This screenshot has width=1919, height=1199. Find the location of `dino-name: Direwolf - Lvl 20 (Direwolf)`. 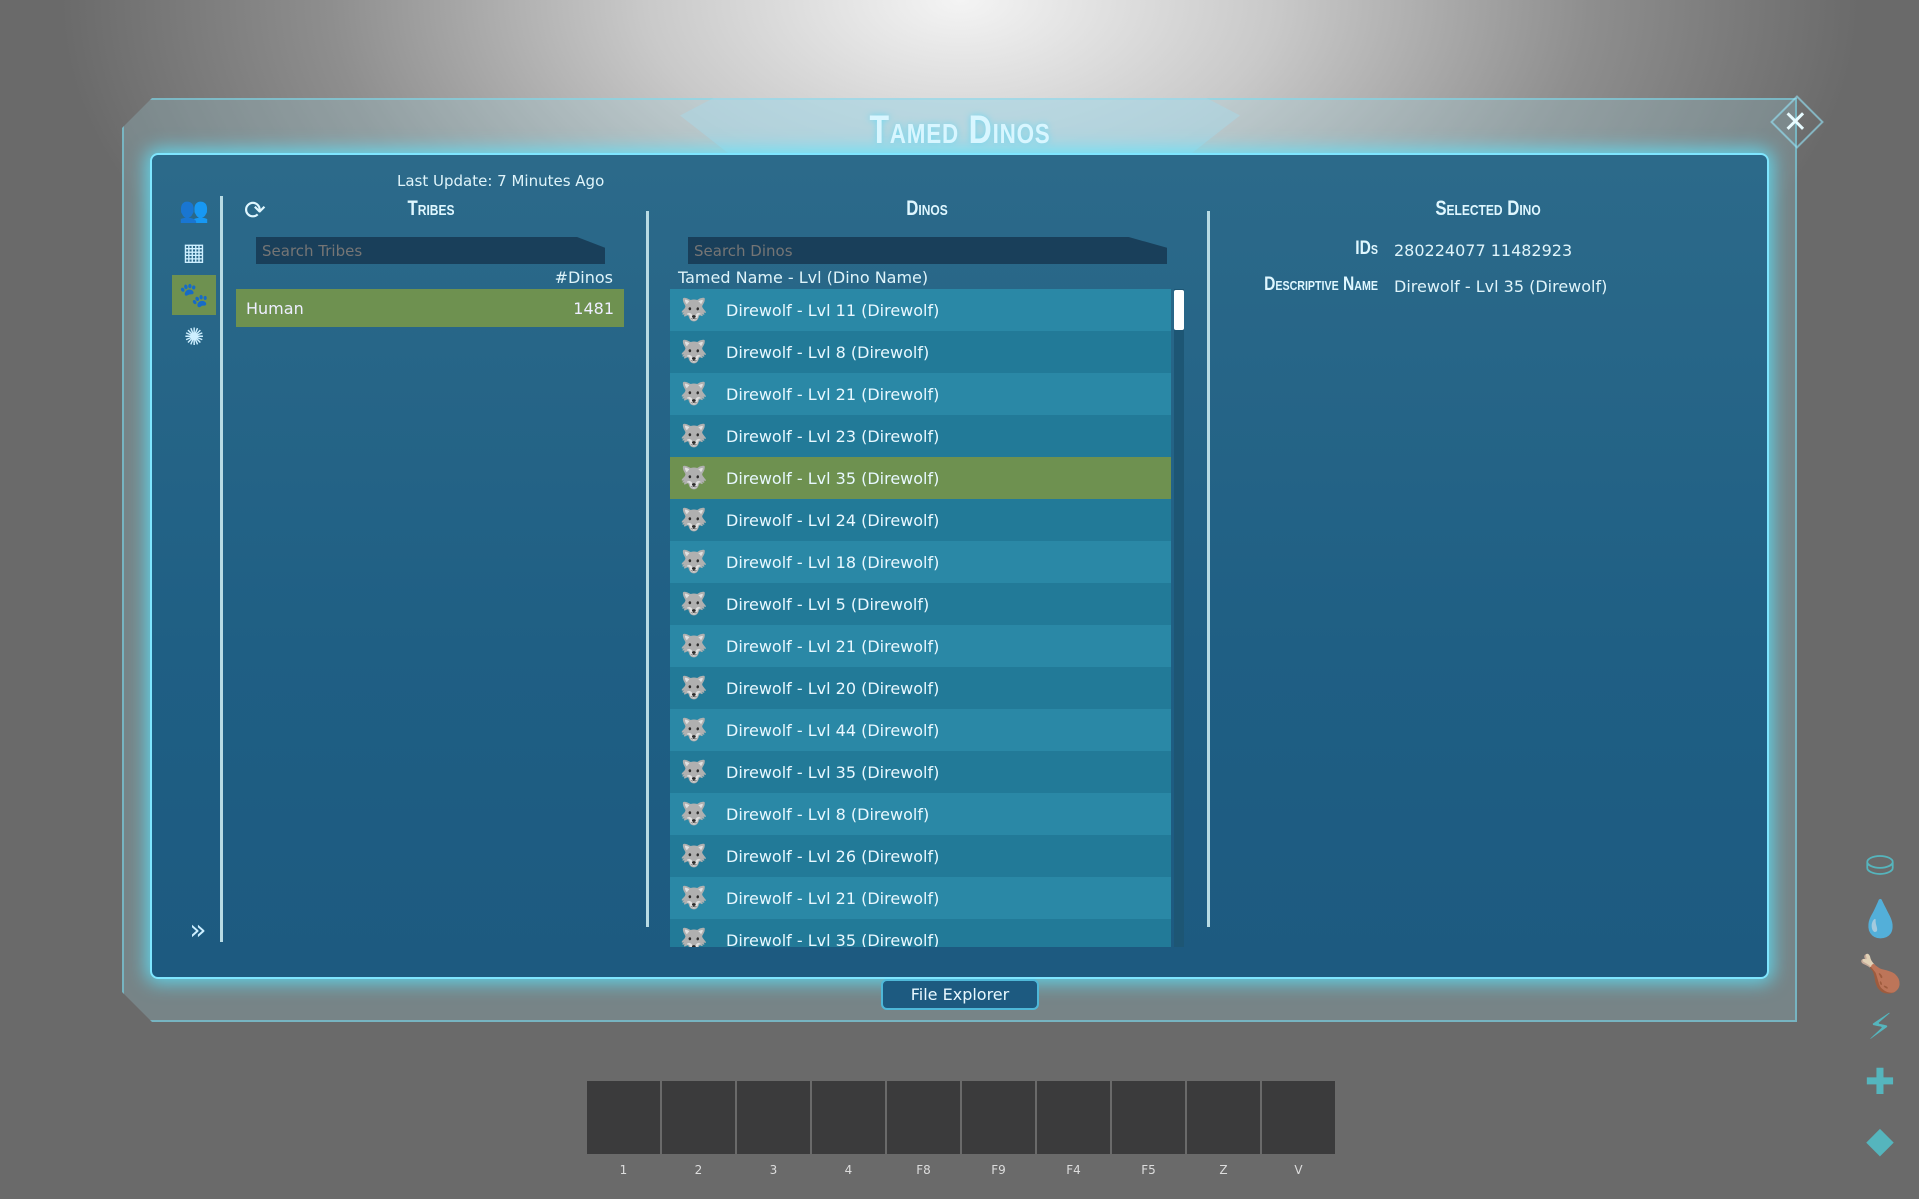

dino-name: Direwolf - Lvl 20 (Direwolf) is located at coordinates (833, 688).